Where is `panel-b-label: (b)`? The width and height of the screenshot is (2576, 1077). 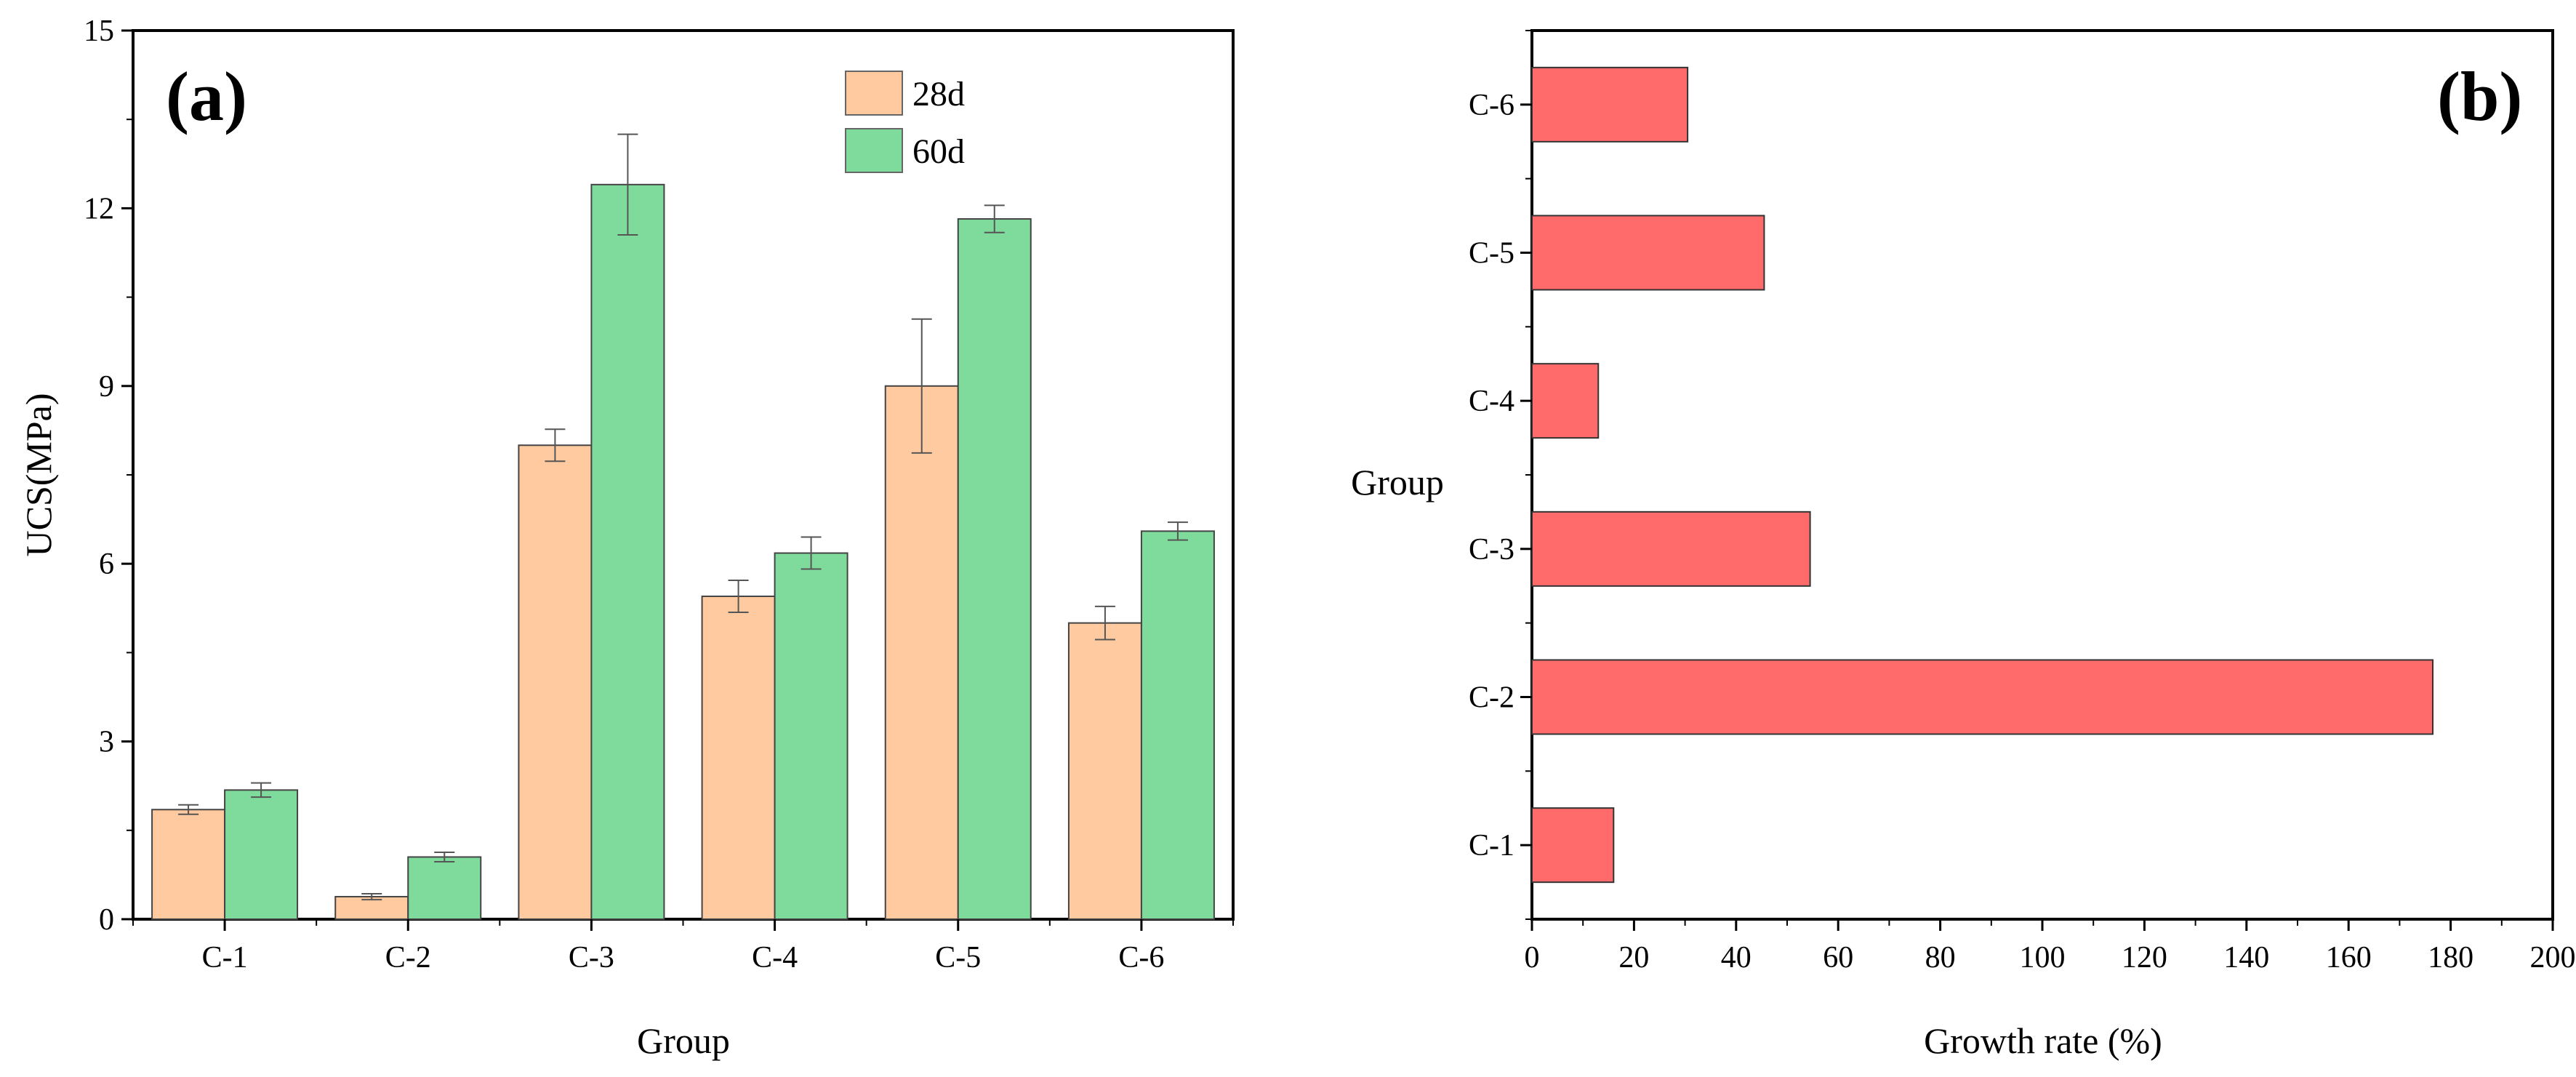 panel-b-label: (b) is located at coordinates (2479, 96).